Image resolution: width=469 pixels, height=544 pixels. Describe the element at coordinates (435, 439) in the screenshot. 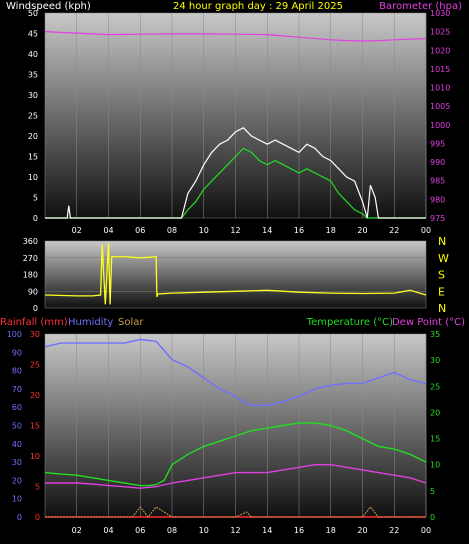

I see `temperature-tick-label: 15` at that location.